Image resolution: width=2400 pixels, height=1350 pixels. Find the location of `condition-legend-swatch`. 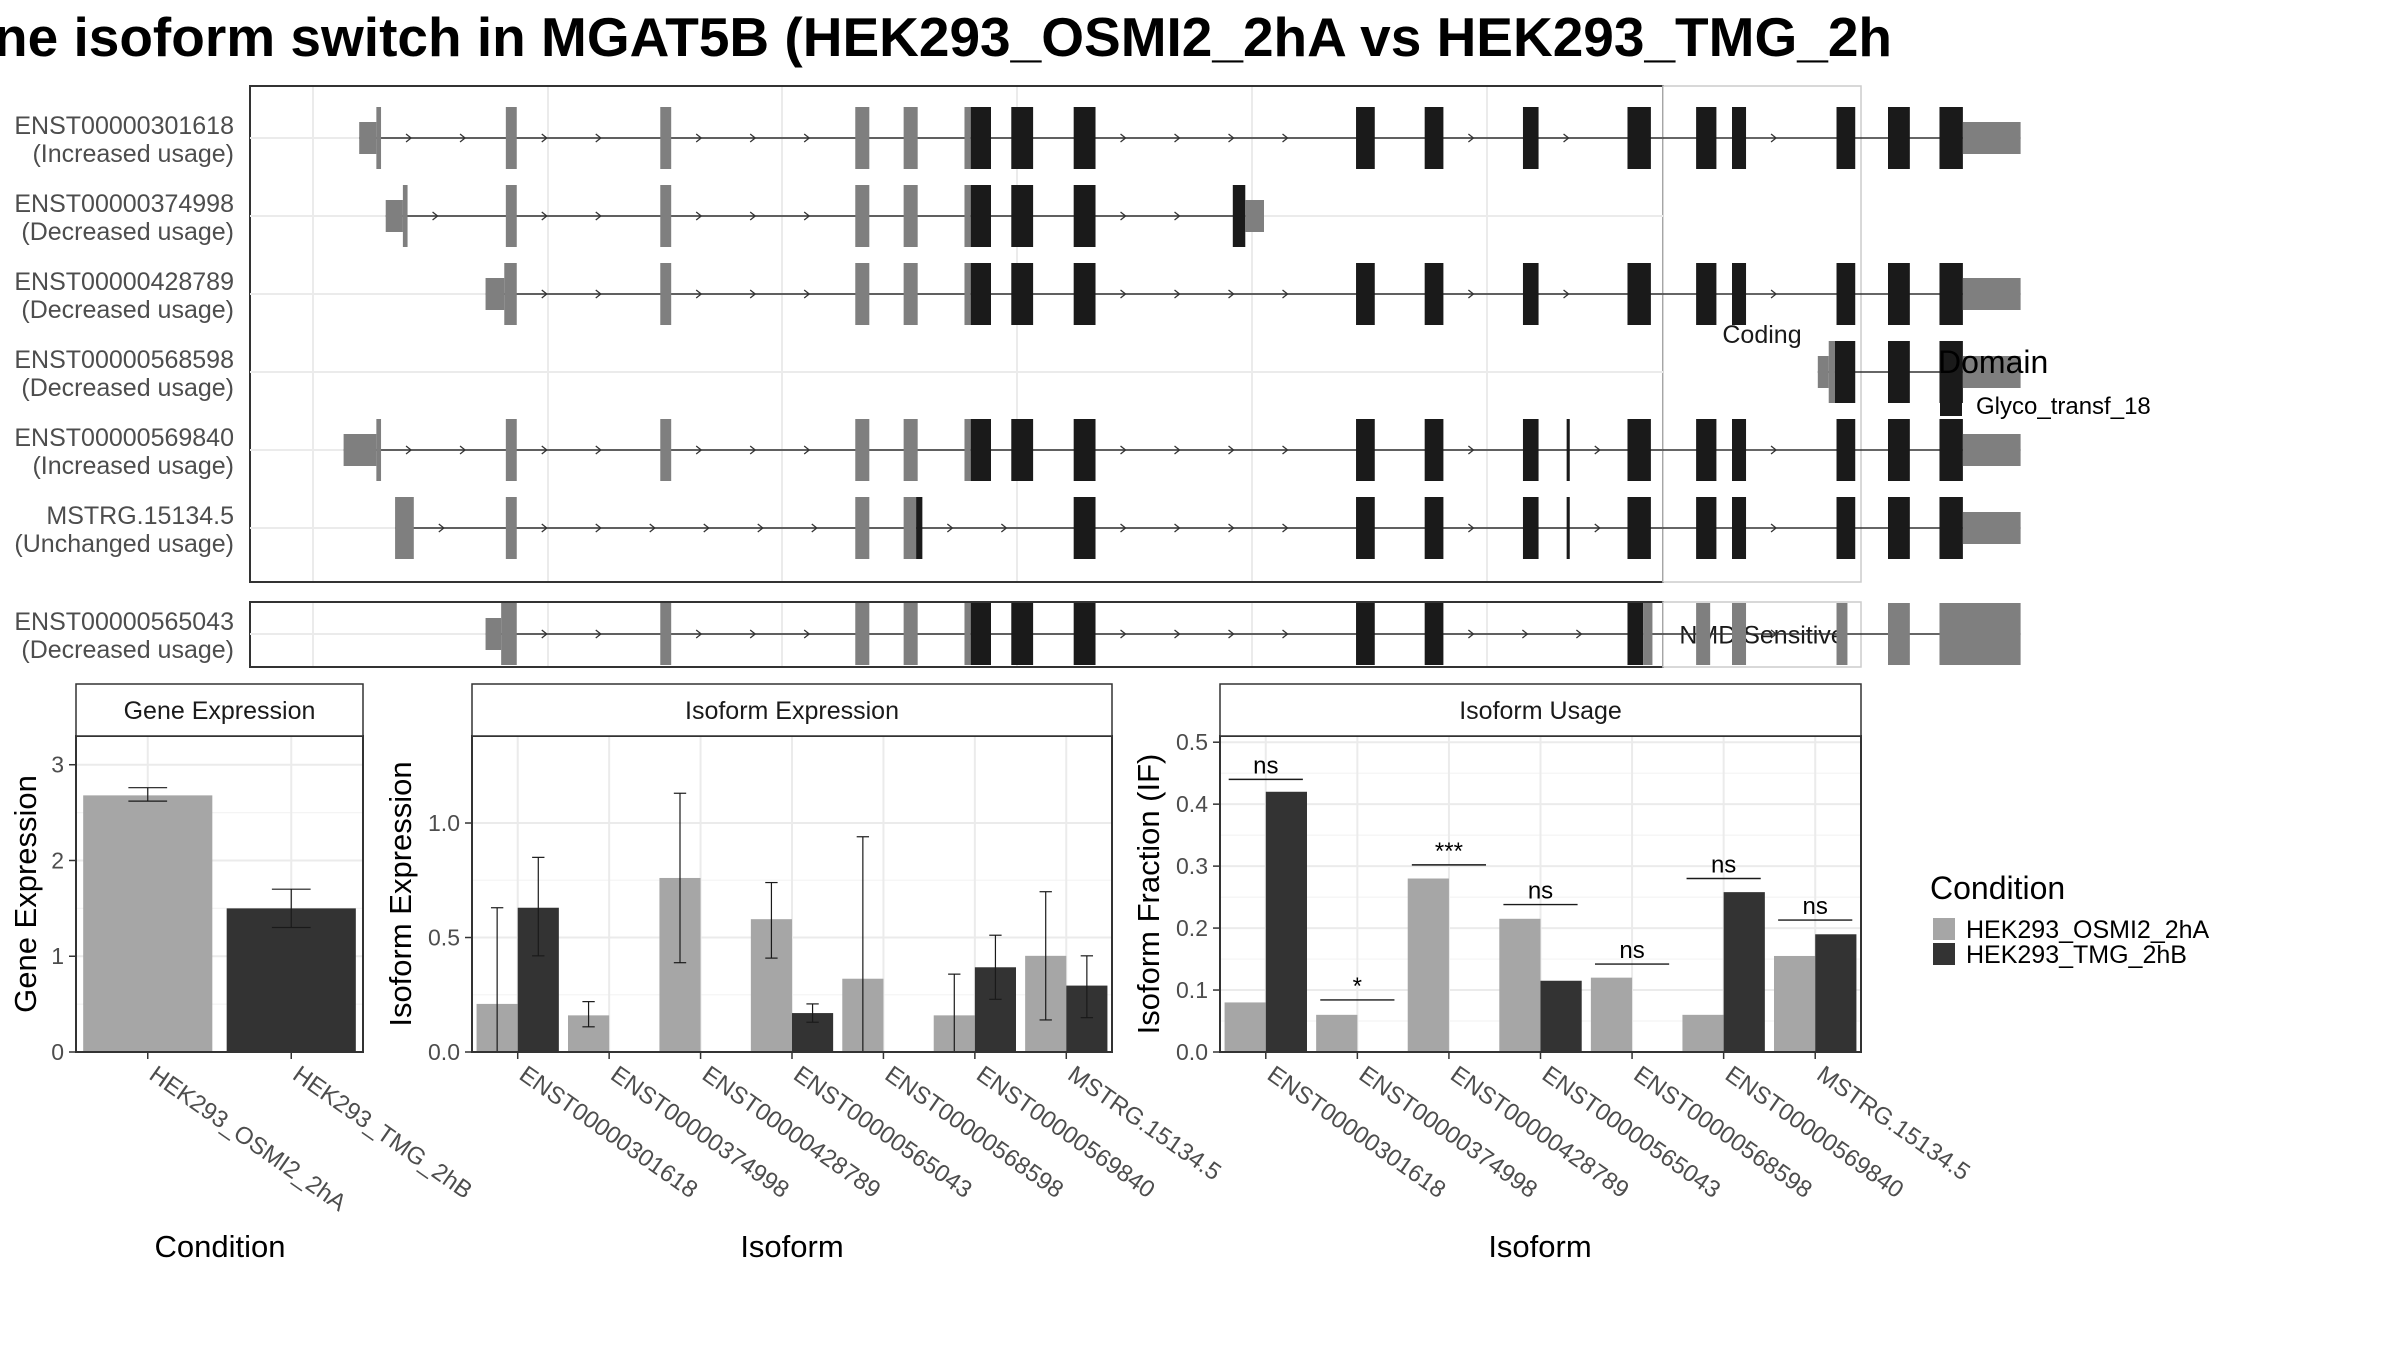

condition-legend-swatch is located at coordinates (1944, 929).